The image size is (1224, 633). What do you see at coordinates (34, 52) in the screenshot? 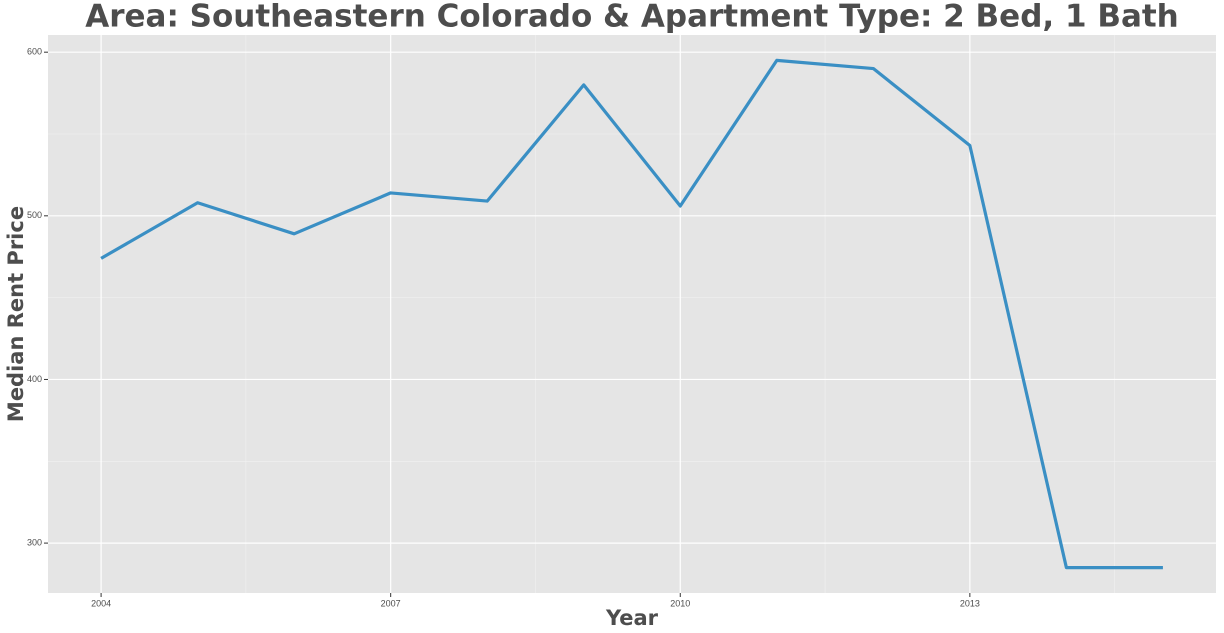
I see `y-tick-label: 600` at bounding box center [34, 52].